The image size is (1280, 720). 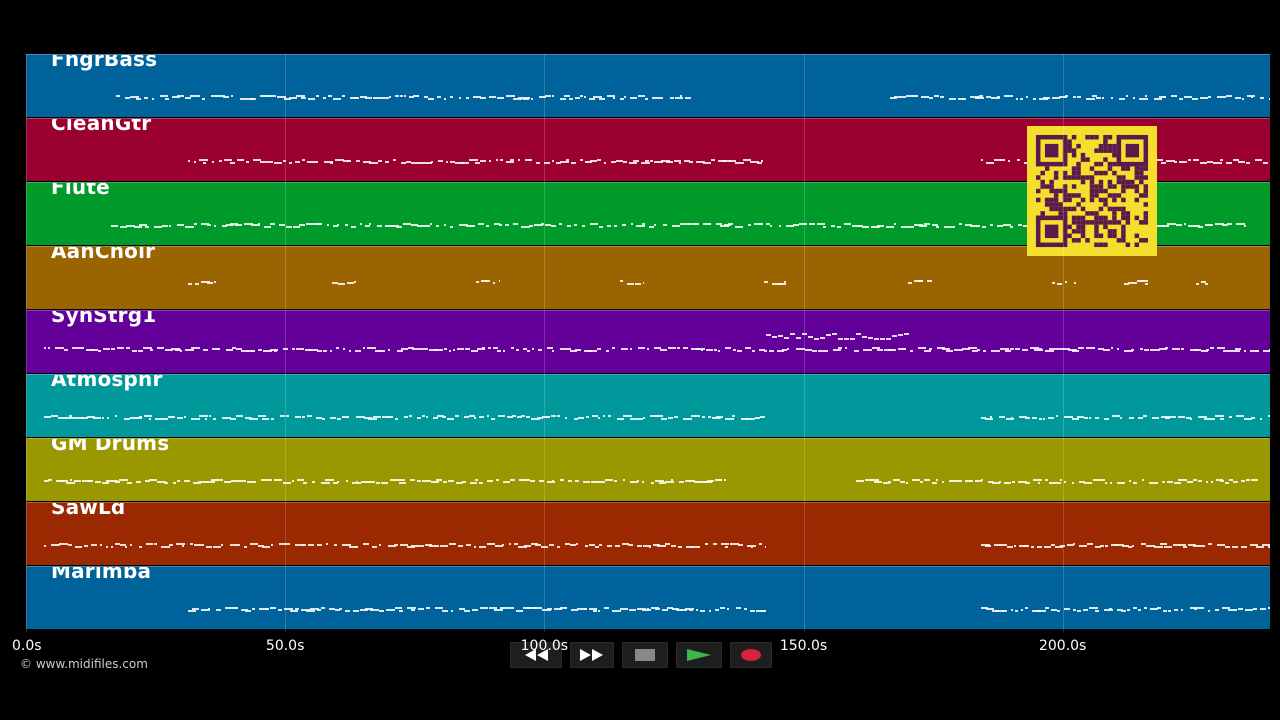 I want to click on stop-button, so click(x=645, y=655).